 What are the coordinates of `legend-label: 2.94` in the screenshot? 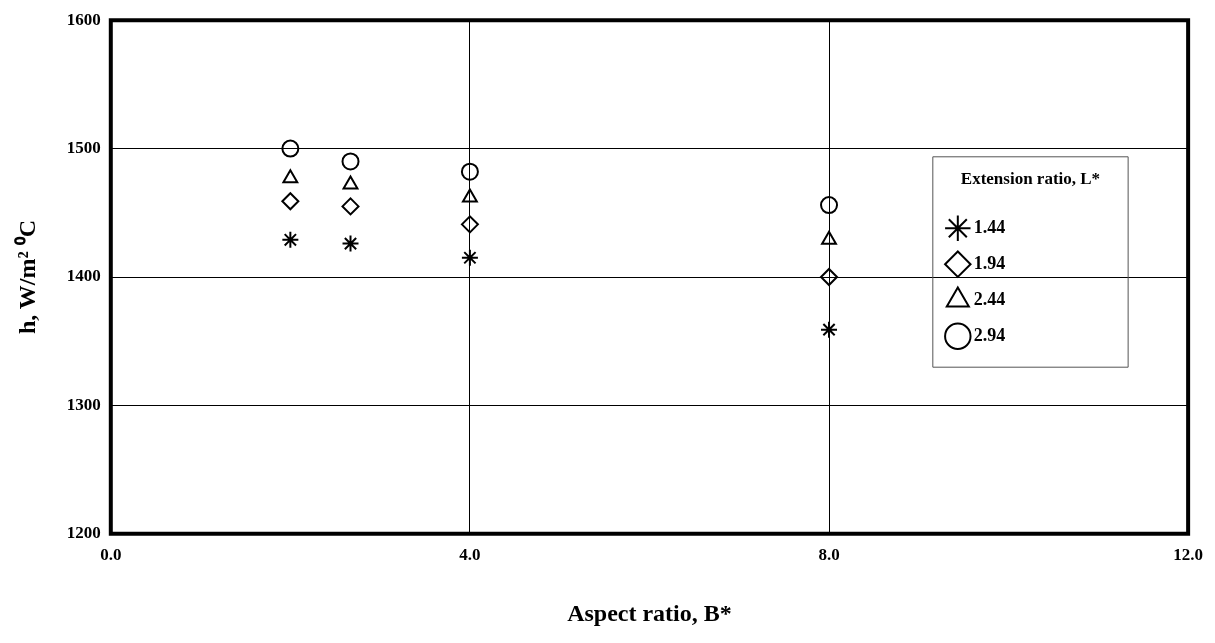 It's located at (989, 334).